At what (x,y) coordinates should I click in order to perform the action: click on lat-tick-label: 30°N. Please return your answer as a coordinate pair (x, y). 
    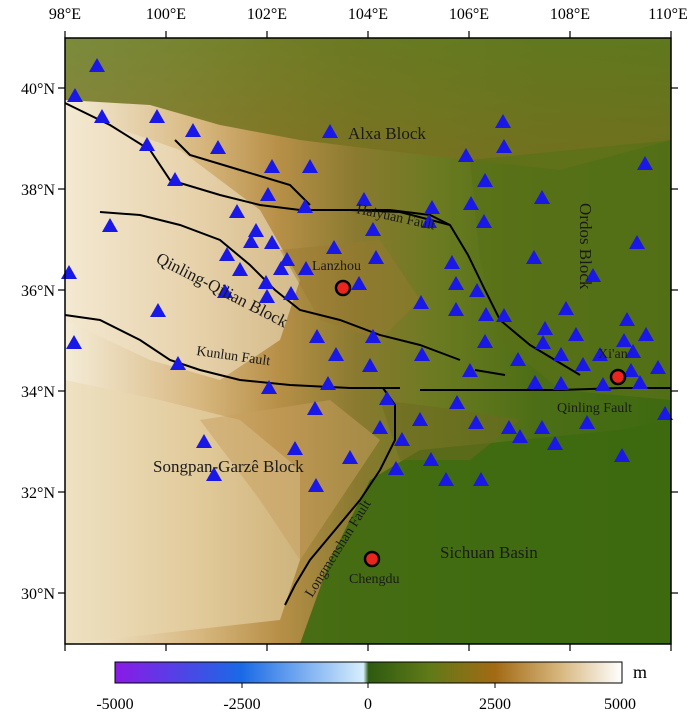
    Looking at the image, I should click on (38, 594).